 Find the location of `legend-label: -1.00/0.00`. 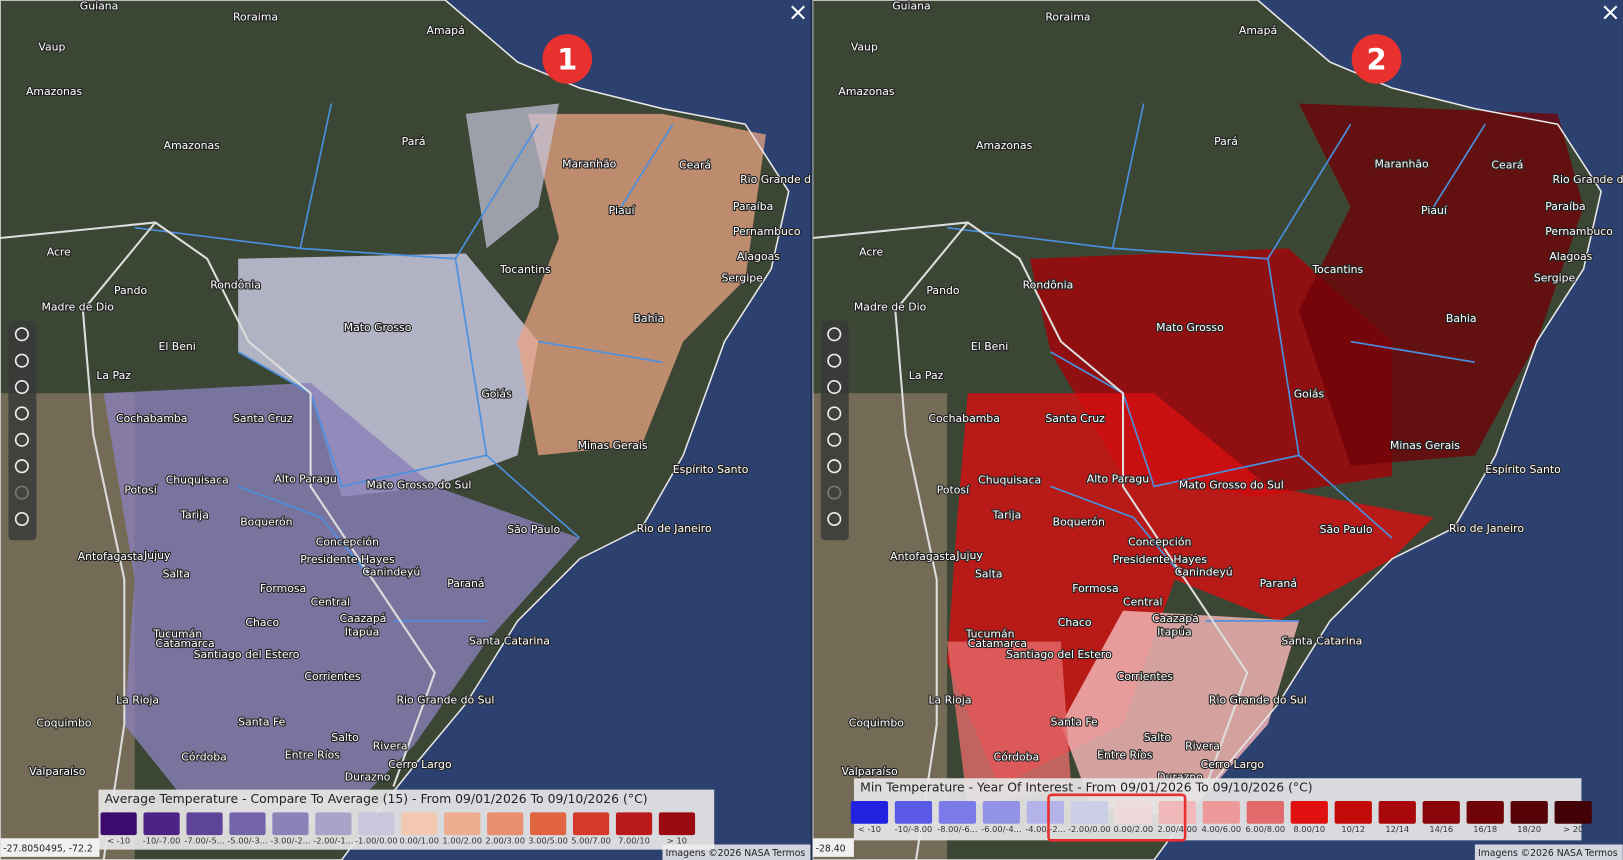

legend-label: -1.00/0.00 is located at coordinates (376, 840).